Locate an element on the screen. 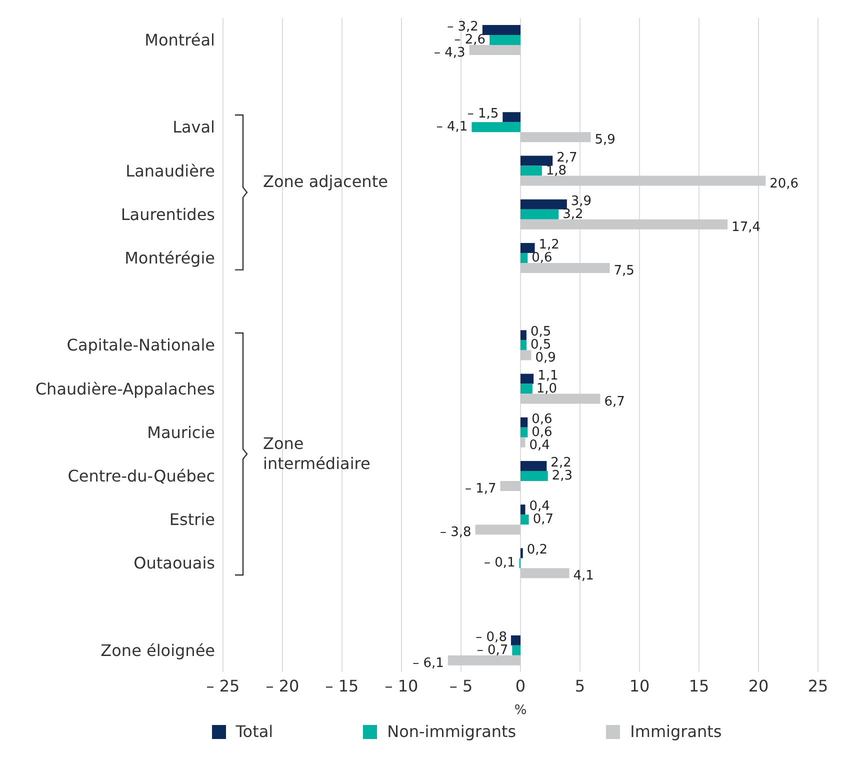 The width and height of the screenshot is (855, 771). x-tick-label: – 25 is located at coordinates (223, 686).